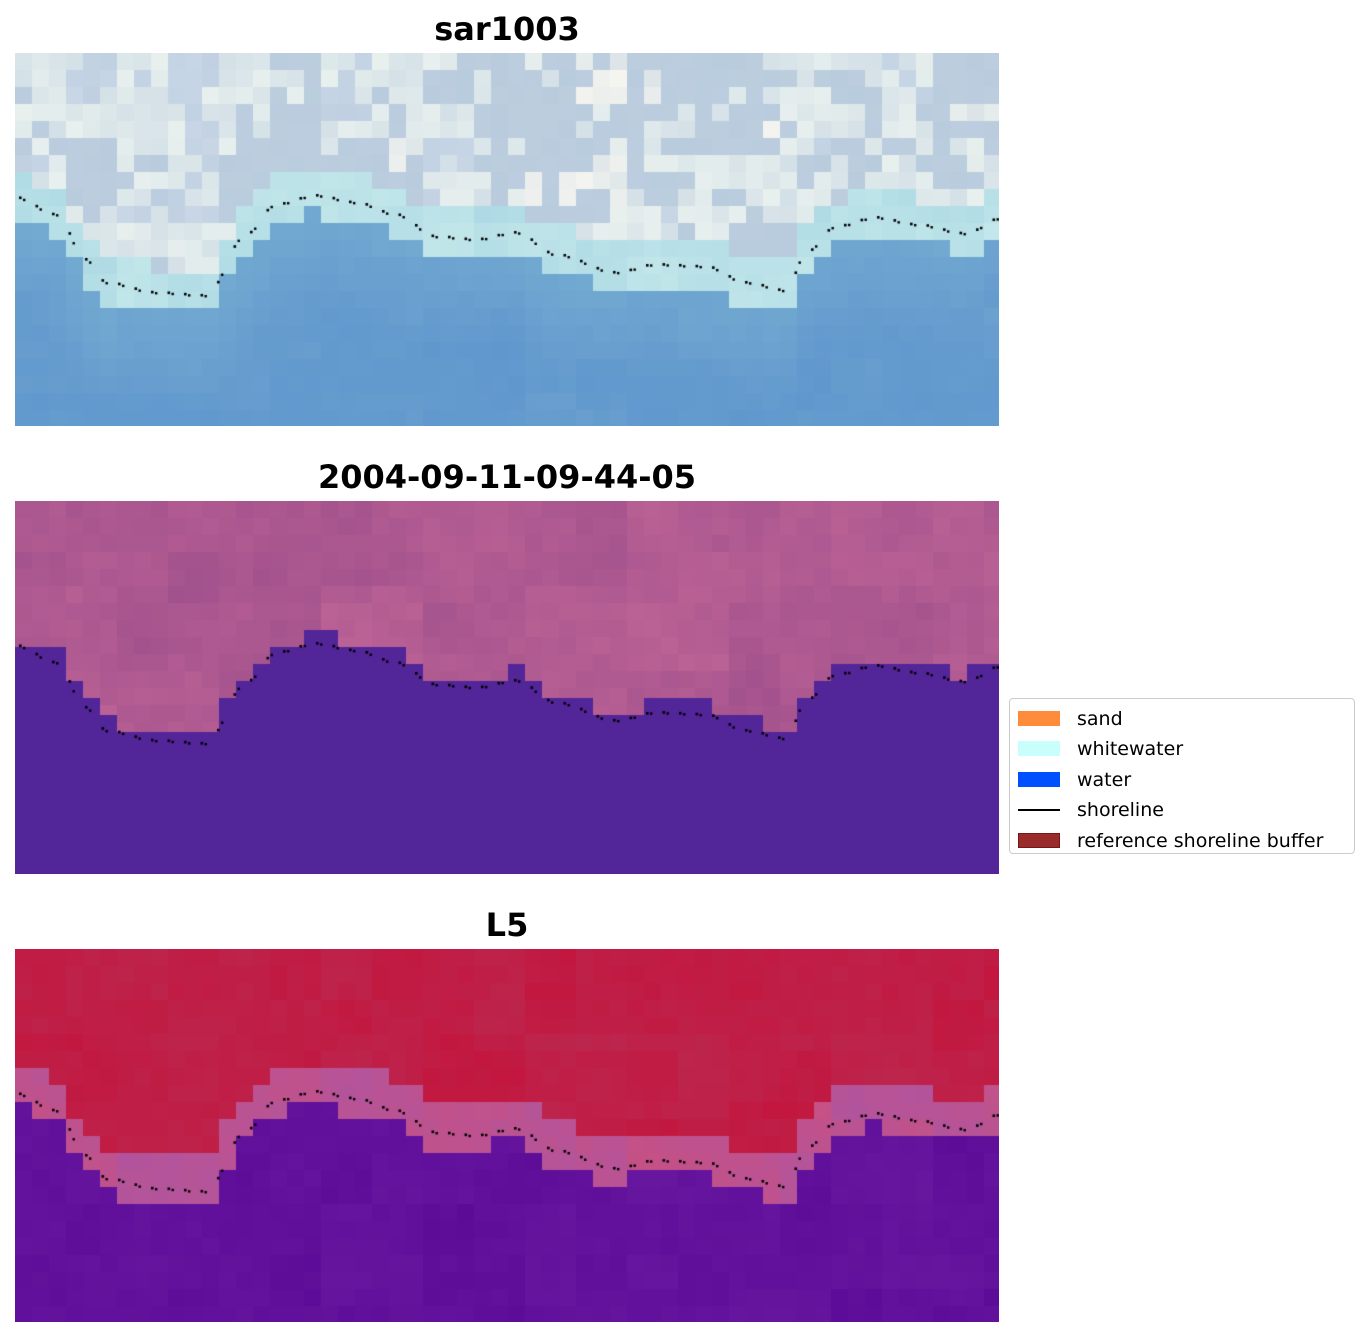  What do you see at coordinates (507, 925) in the screenshot?
I see `panel-title-index: L5` at bounding box center [507, 925].